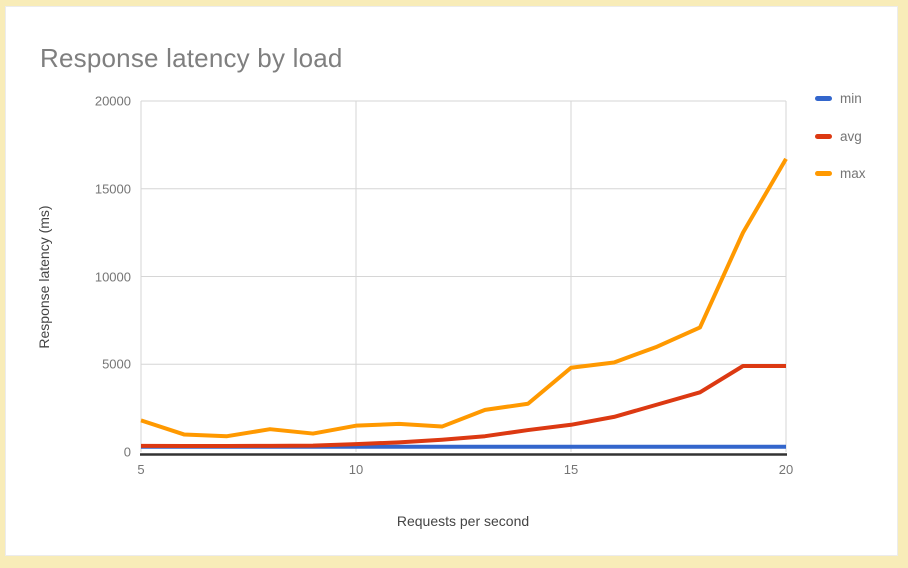  What do you see at coordinates (571, 469) in the screenshot?
I see `x-tick-label: 15` at bounding box center [571, 469].